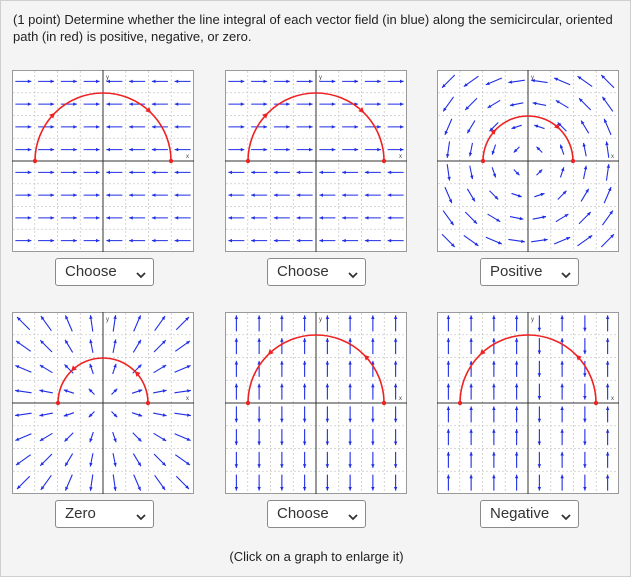 This screenshot has width=631, height=577. Describe the element at coordinates (316, 514) in the screenshot. I see `answer-select-5: Choose` at that location.